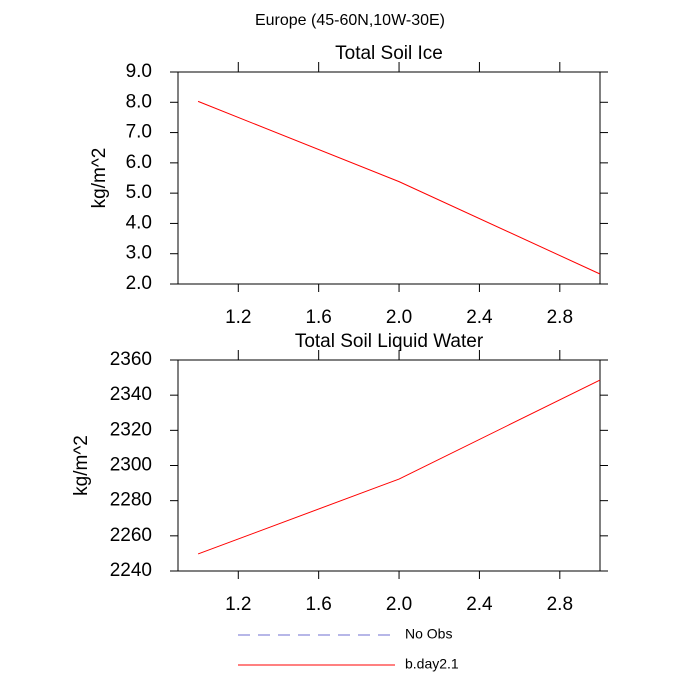 This screenshot has width=700, height=700. Describe the element at coordinates (139, 283) in the screenshot. I see `y-tick-label: 2.0` at that location.